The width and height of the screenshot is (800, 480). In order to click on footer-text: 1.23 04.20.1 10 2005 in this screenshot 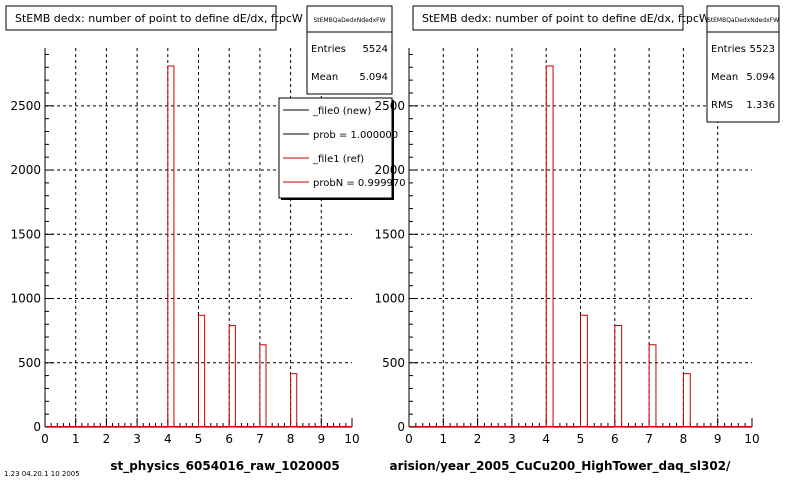, I will do `click(42, 474)`.